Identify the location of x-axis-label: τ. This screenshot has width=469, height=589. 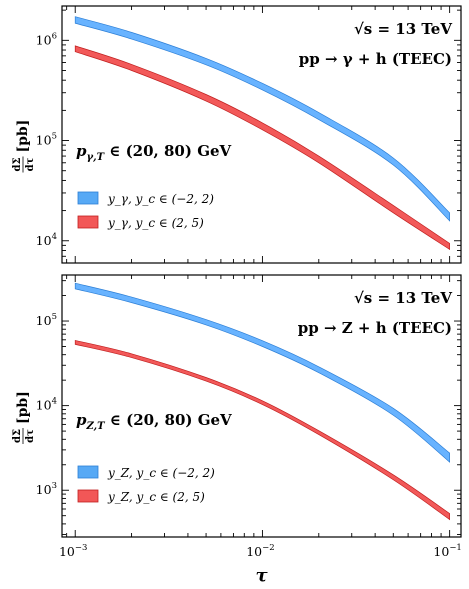
(261, 575).